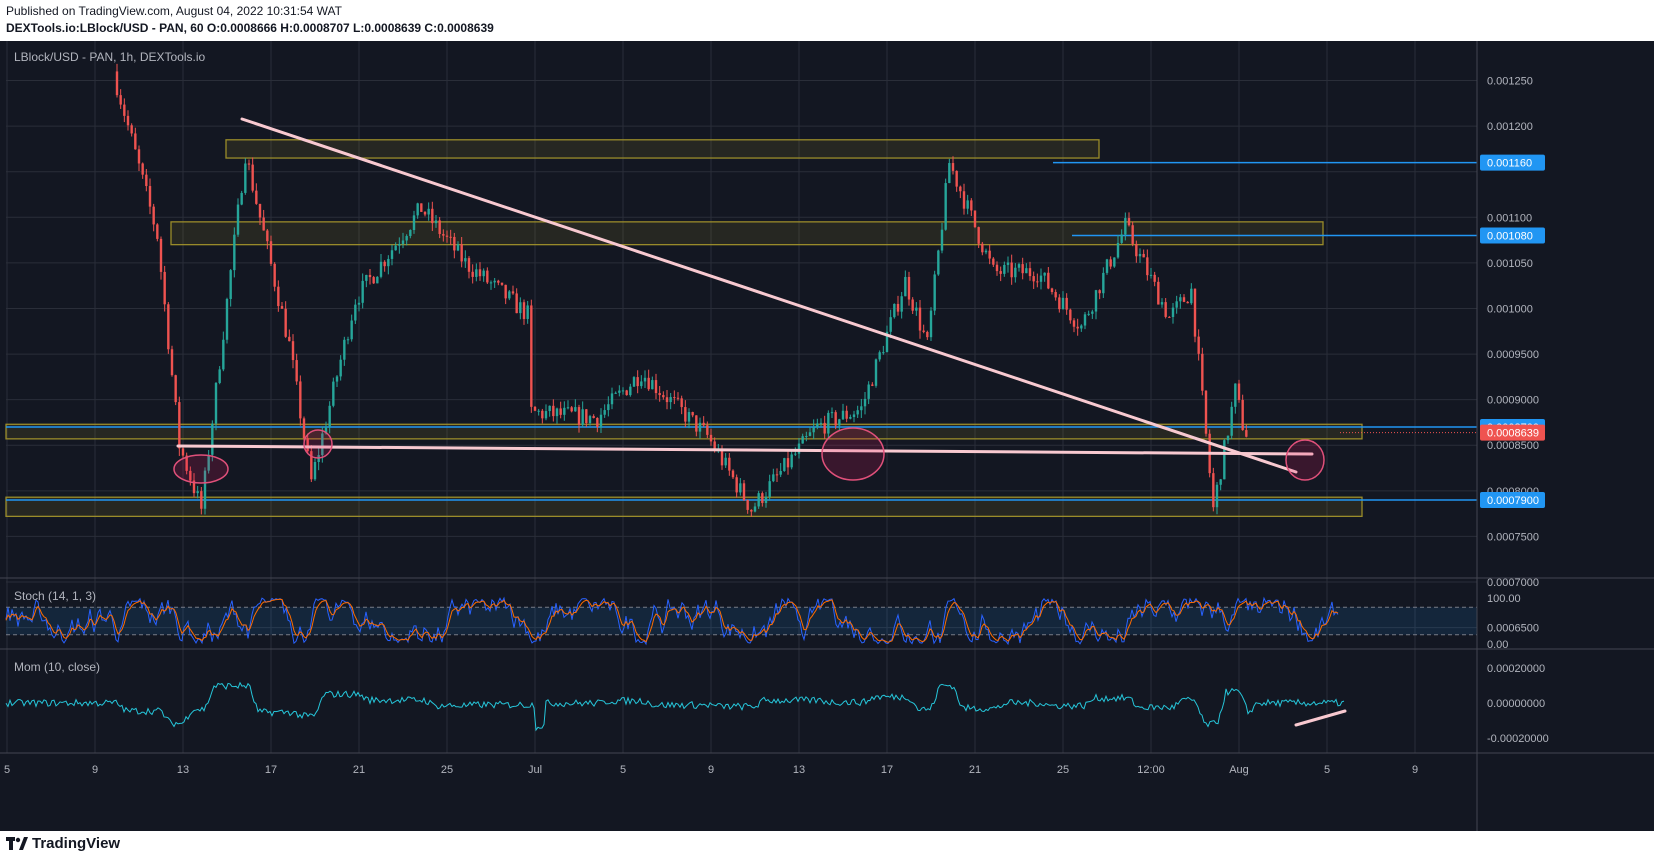 This screenshot has width=1654, height=863. Describe the element at coordinates (447, 770) in the screenshot. I see `time-label: 25` at that location.